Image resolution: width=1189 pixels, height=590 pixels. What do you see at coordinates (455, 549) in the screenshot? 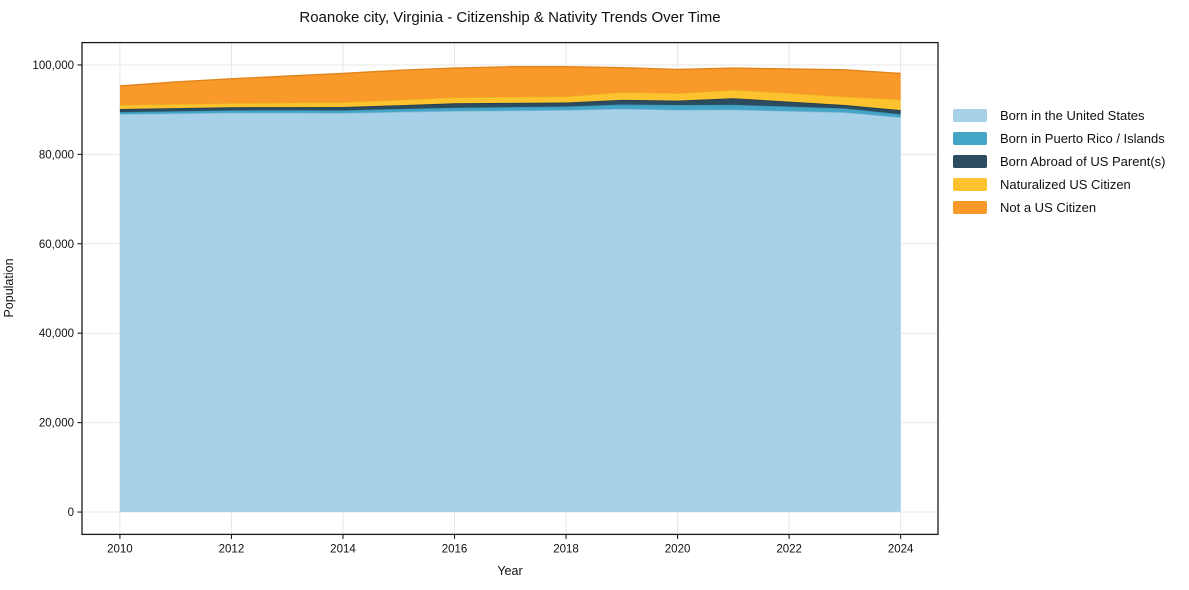
I see `x-tick-label: 2016` at bounding box center [455, 549].